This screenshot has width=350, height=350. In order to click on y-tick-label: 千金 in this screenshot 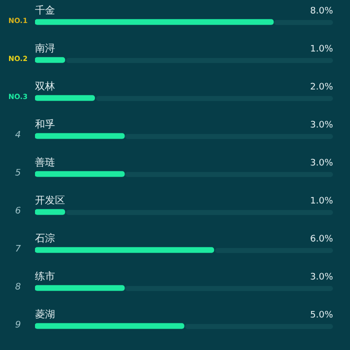, I will do `click(45, 10)`.